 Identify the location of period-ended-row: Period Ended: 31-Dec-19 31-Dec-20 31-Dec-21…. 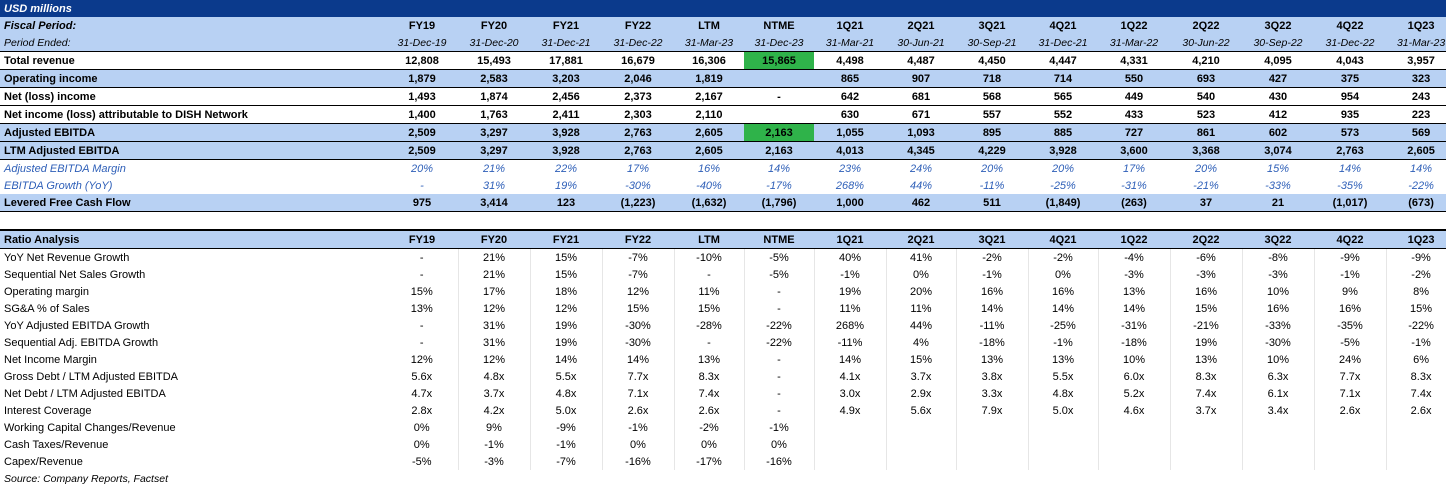
(723, 43).